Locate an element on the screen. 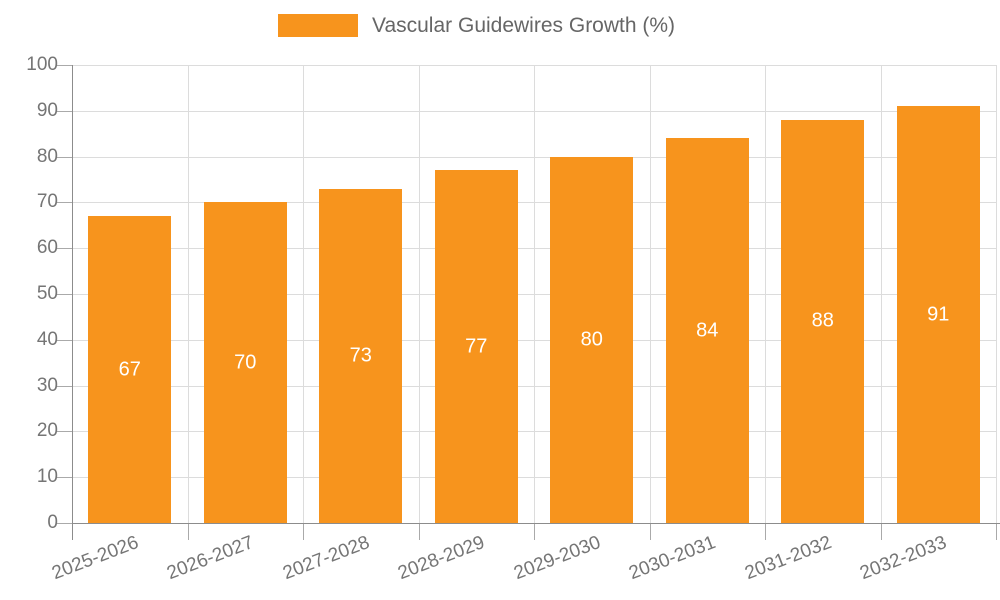 The height and width of the screenshot is (600, 1000). y-axis-label: 70 is located at coordinates (47, 202).